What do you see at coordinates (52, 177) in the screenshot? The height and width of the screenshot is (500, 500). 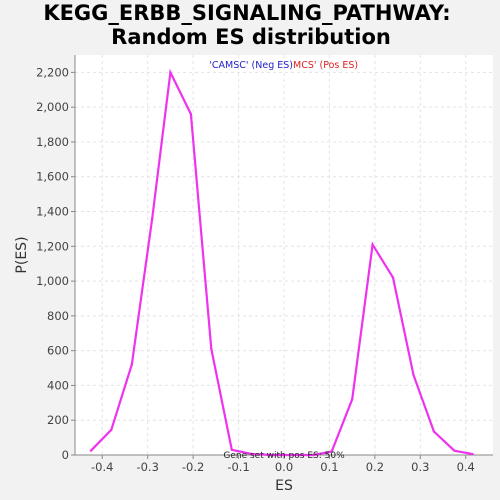 I see `y-tick-label-8: 1,600` at bounding box center [52, 177].